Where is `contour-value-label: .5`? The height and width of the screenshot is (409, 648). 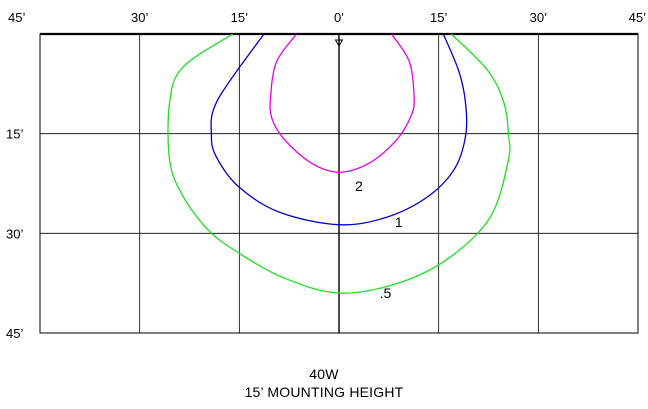
contour-value-label: .5 is located at coordinates (386, 293).